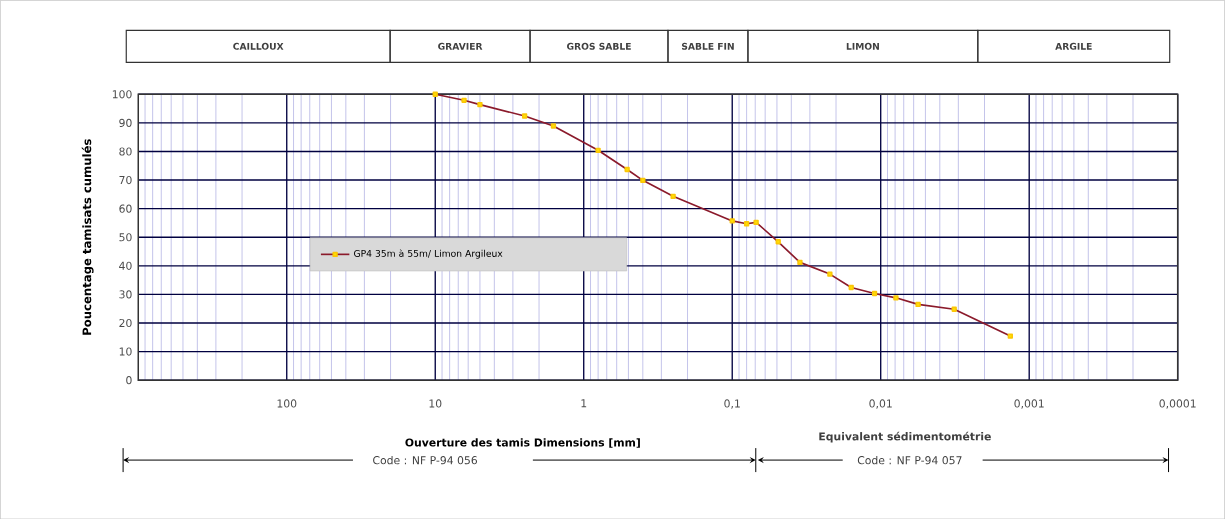 The image size is (1225, 519). I want to click on x-tick-label: 10, so click(435, 403).